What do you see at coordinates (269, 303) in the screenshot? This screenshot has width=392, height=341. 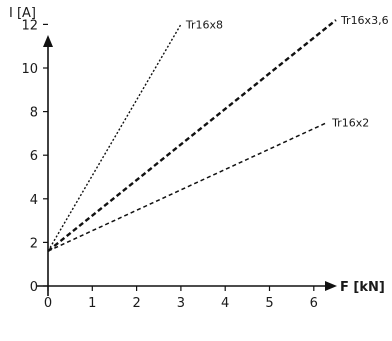 I see `x-tick-label: 5` at bounding box center [269, 303].